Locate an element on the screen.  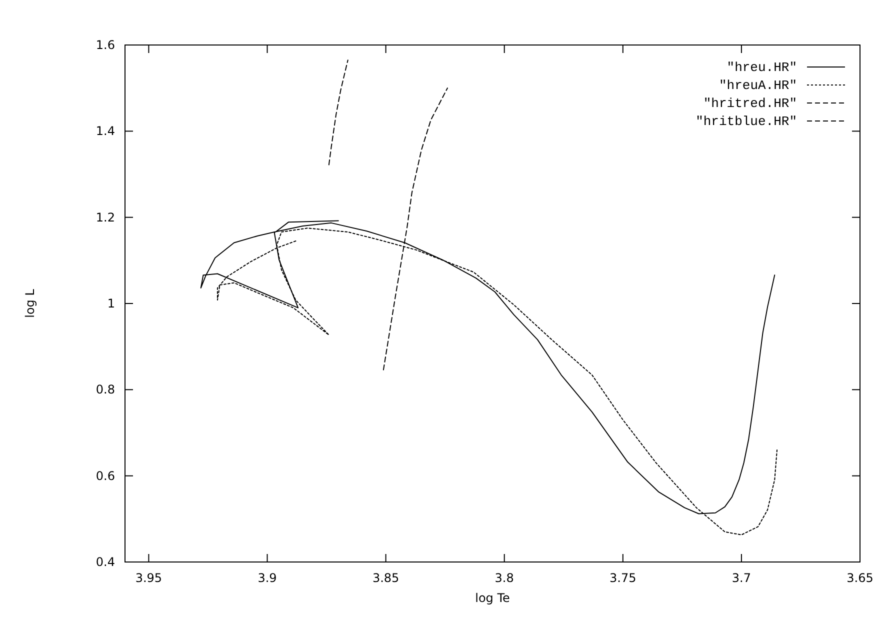
y-tick-label: 1 is located at coordinates (111, 303).